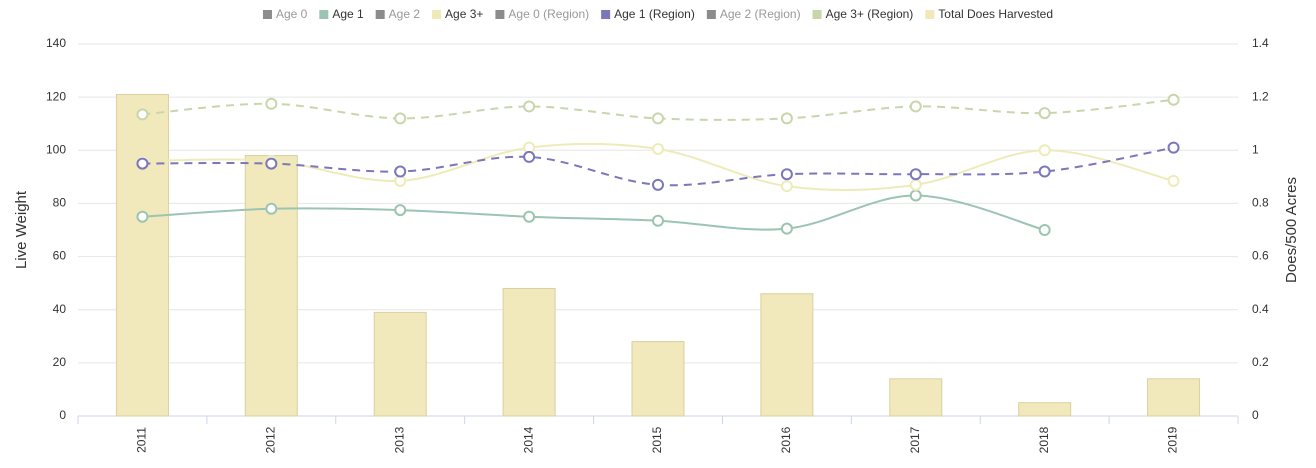 The width and height of the screenshot is (1316, 468). I want to click on y-tick-label: 0, so click(62, 415).